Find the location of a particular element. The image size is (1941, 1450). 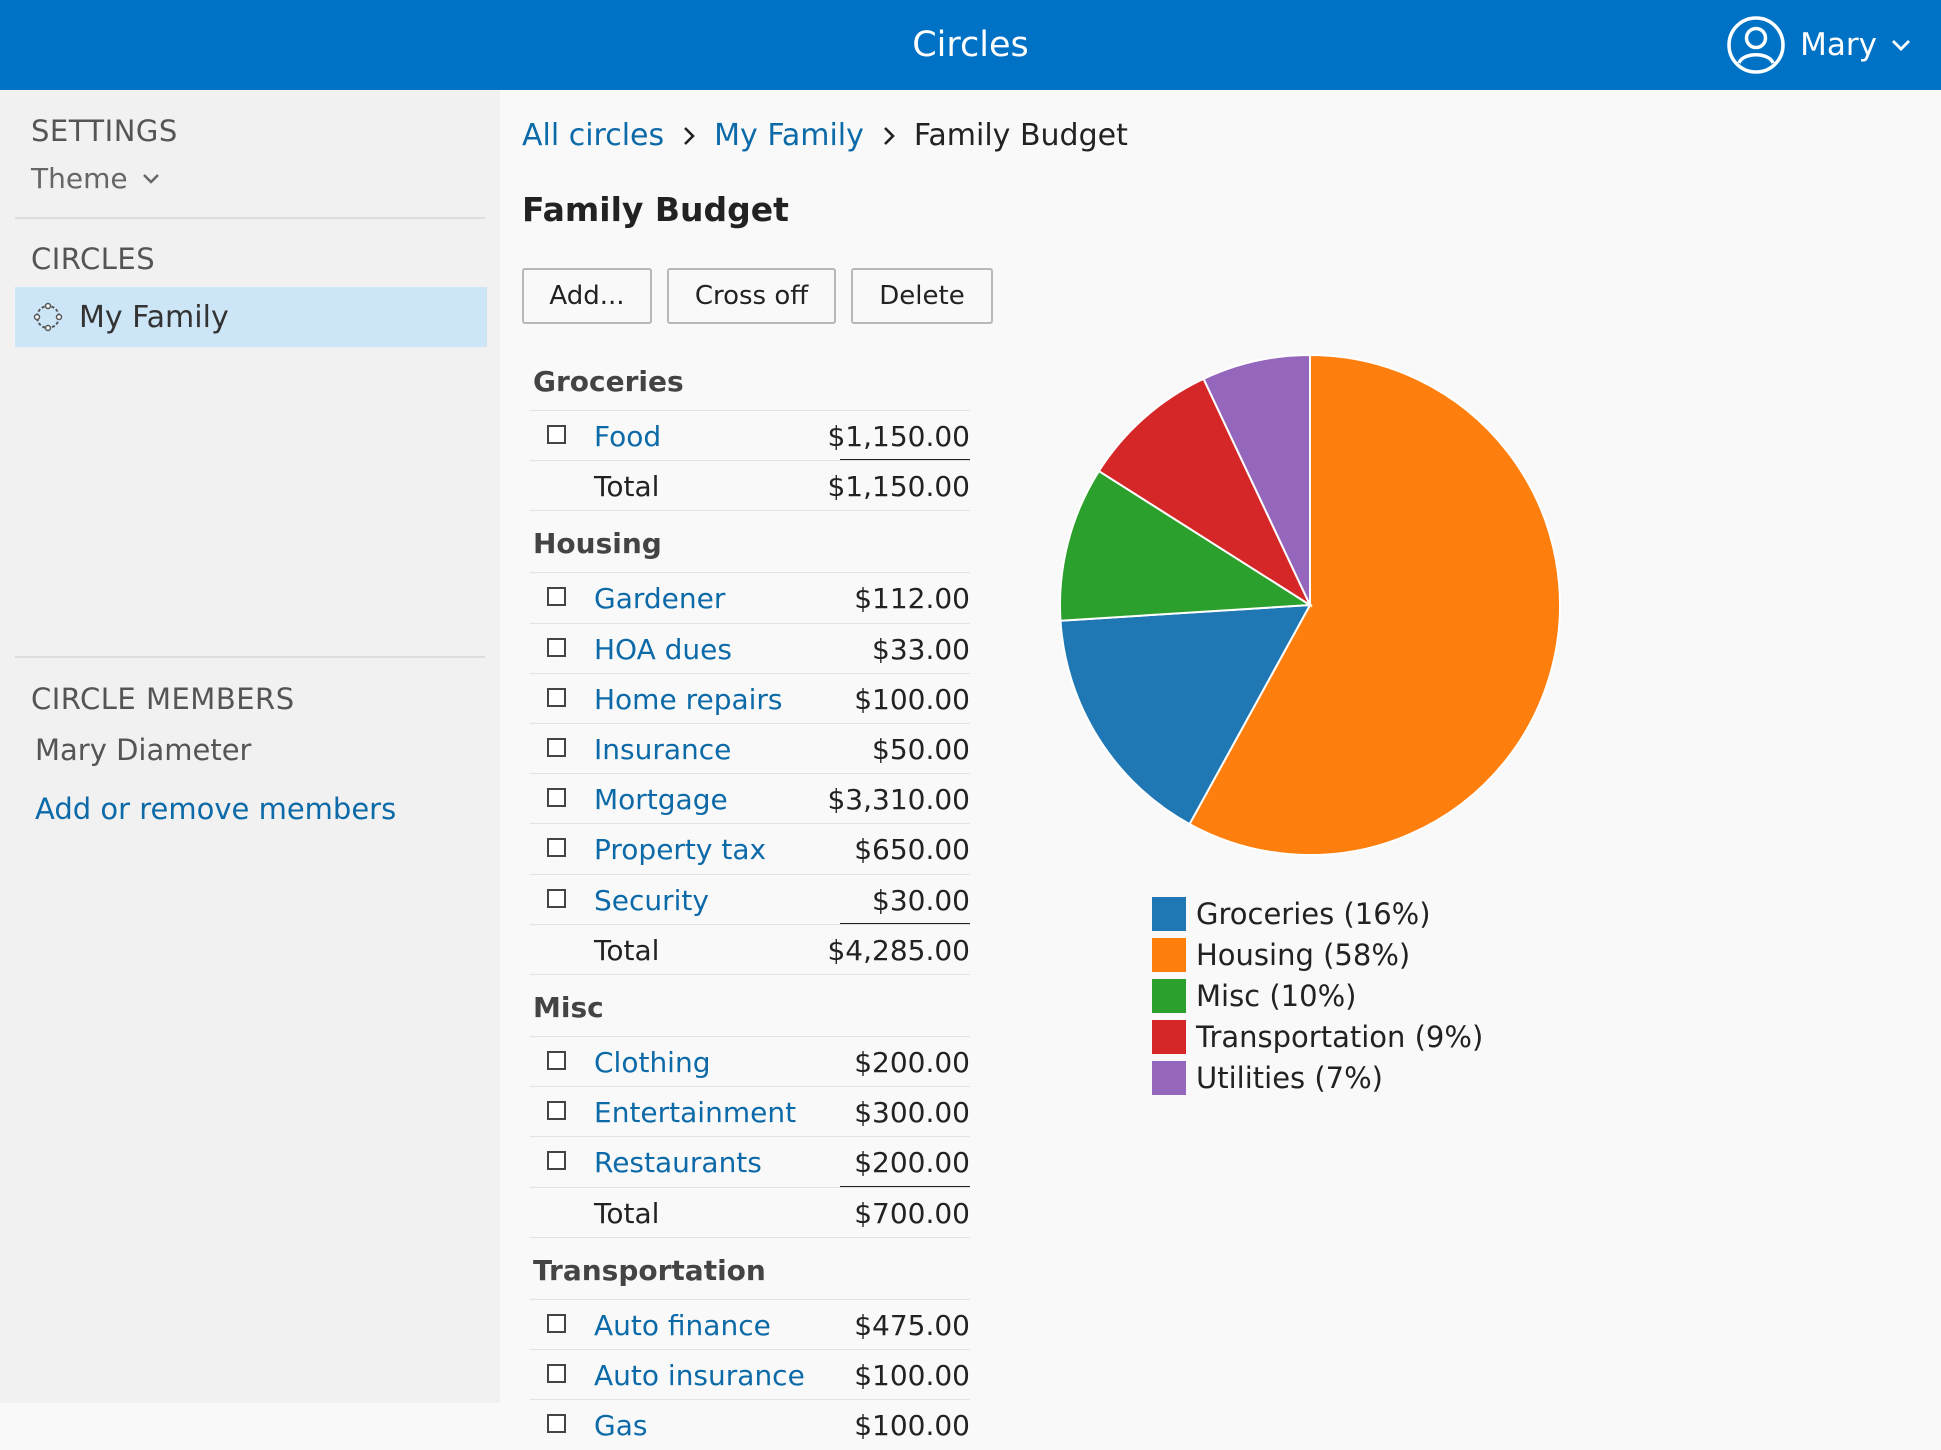

top-bar: Circles Mary is located at coordinates (970, 45).